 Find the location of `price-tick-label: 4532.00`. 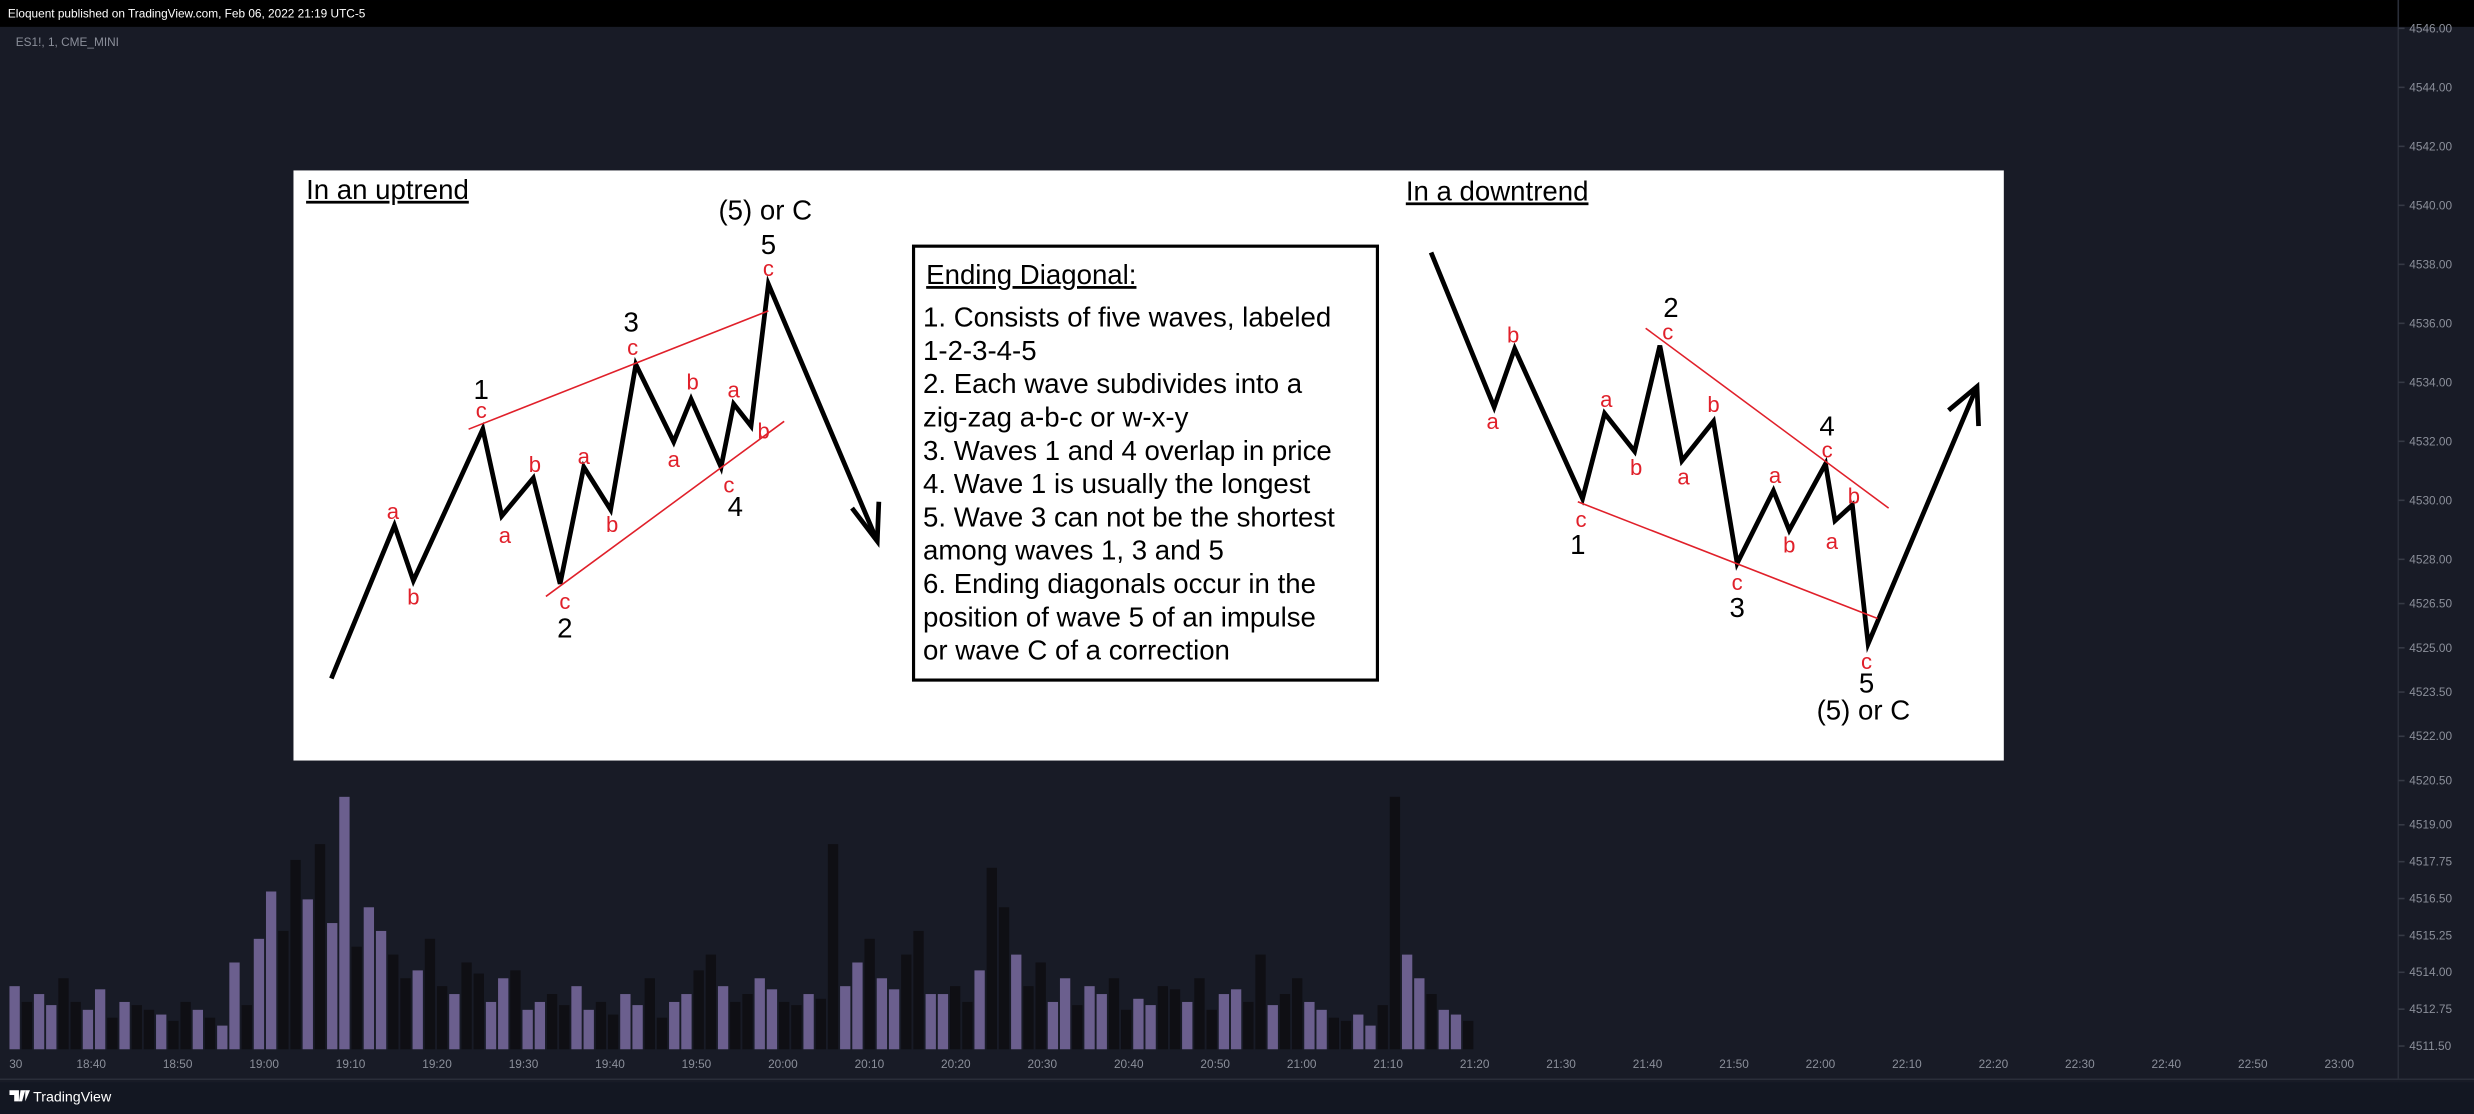

price-tick-label: 4532.00 is located at coordinates (2430, 441).